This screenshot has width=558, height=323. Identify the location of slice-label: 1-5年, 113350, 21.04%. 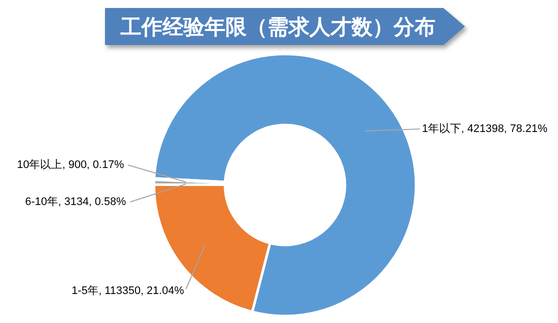
(128, 291).